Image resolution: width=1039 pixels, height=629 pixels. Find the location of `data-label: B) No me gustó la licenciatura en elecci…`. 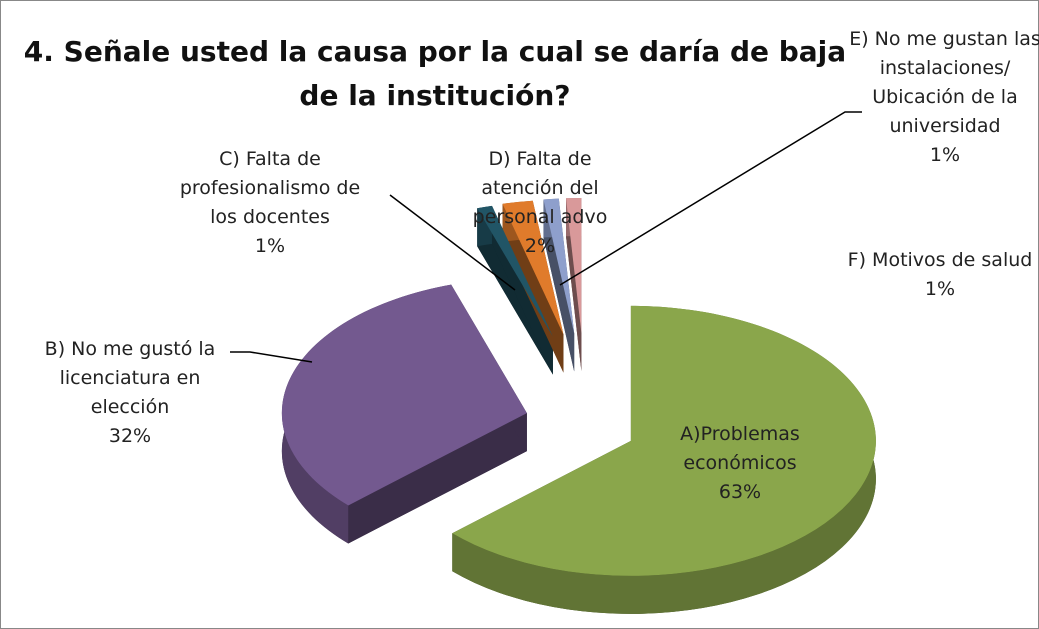

data-label: B) No me gustó la licenciatura en elecci… is located at coordinates (130, 393).